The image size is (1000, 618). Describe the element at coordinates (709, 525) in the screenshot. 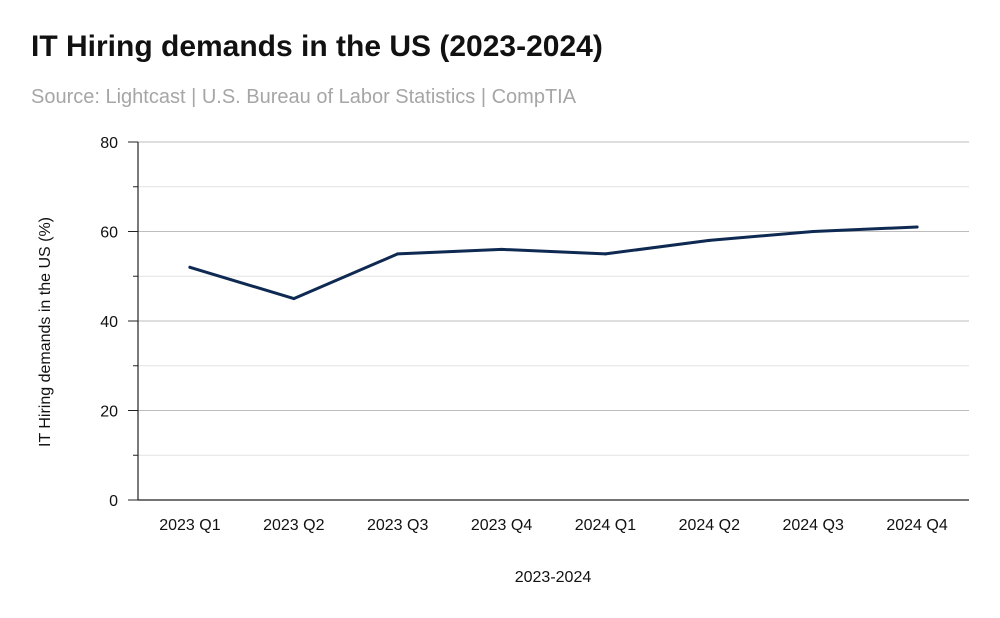

I see `x-tick-label: 2024 Q2` at that location.